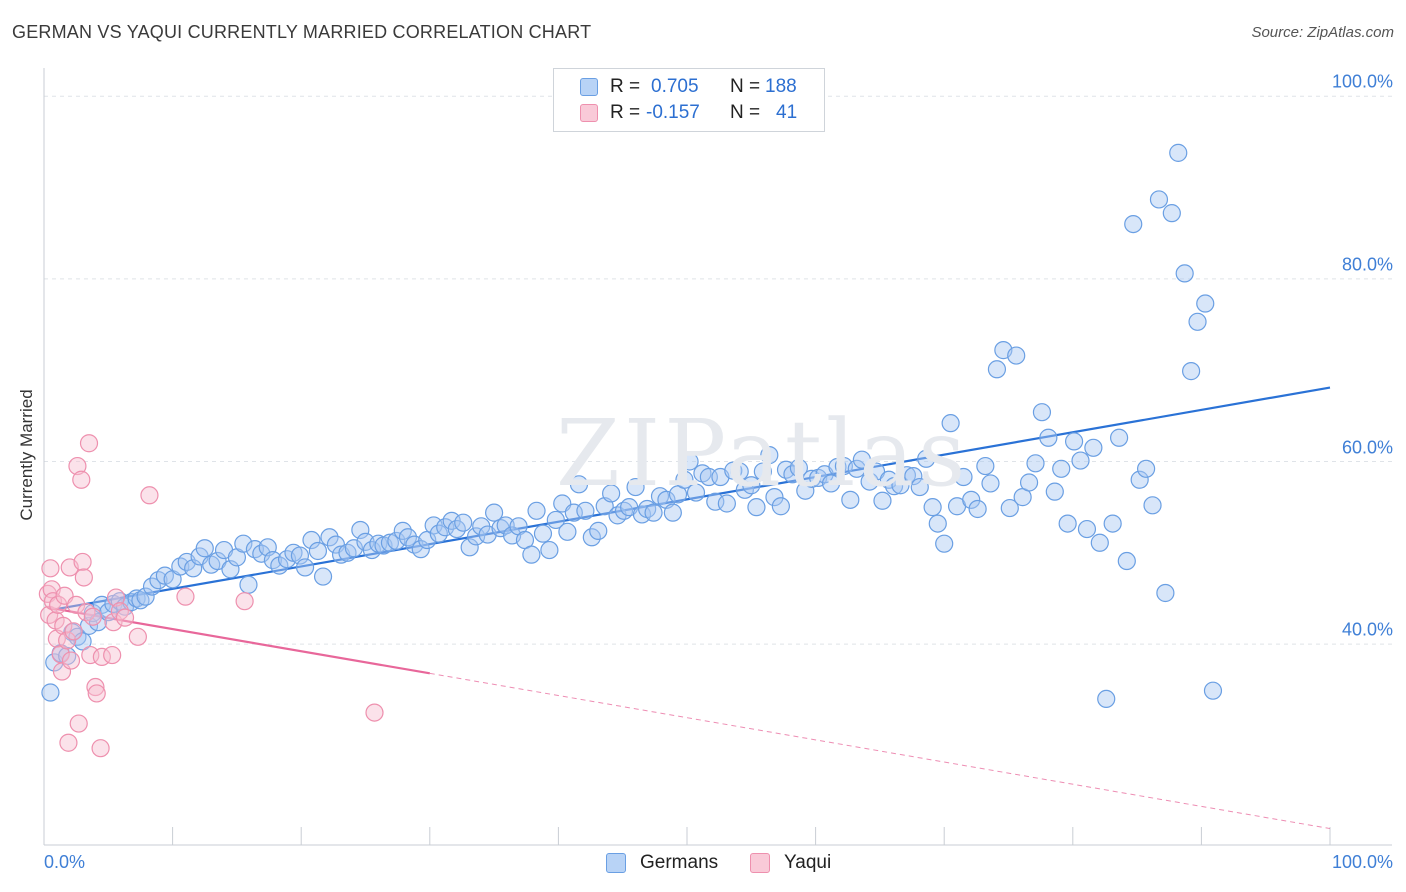 Image resolution: width=1406 pixels, height=892 pixels. What do you see at coordinates (26, 455) in the screenshot?
I see `y-axis-label: Currently Married` at bounding box center [26, 455].